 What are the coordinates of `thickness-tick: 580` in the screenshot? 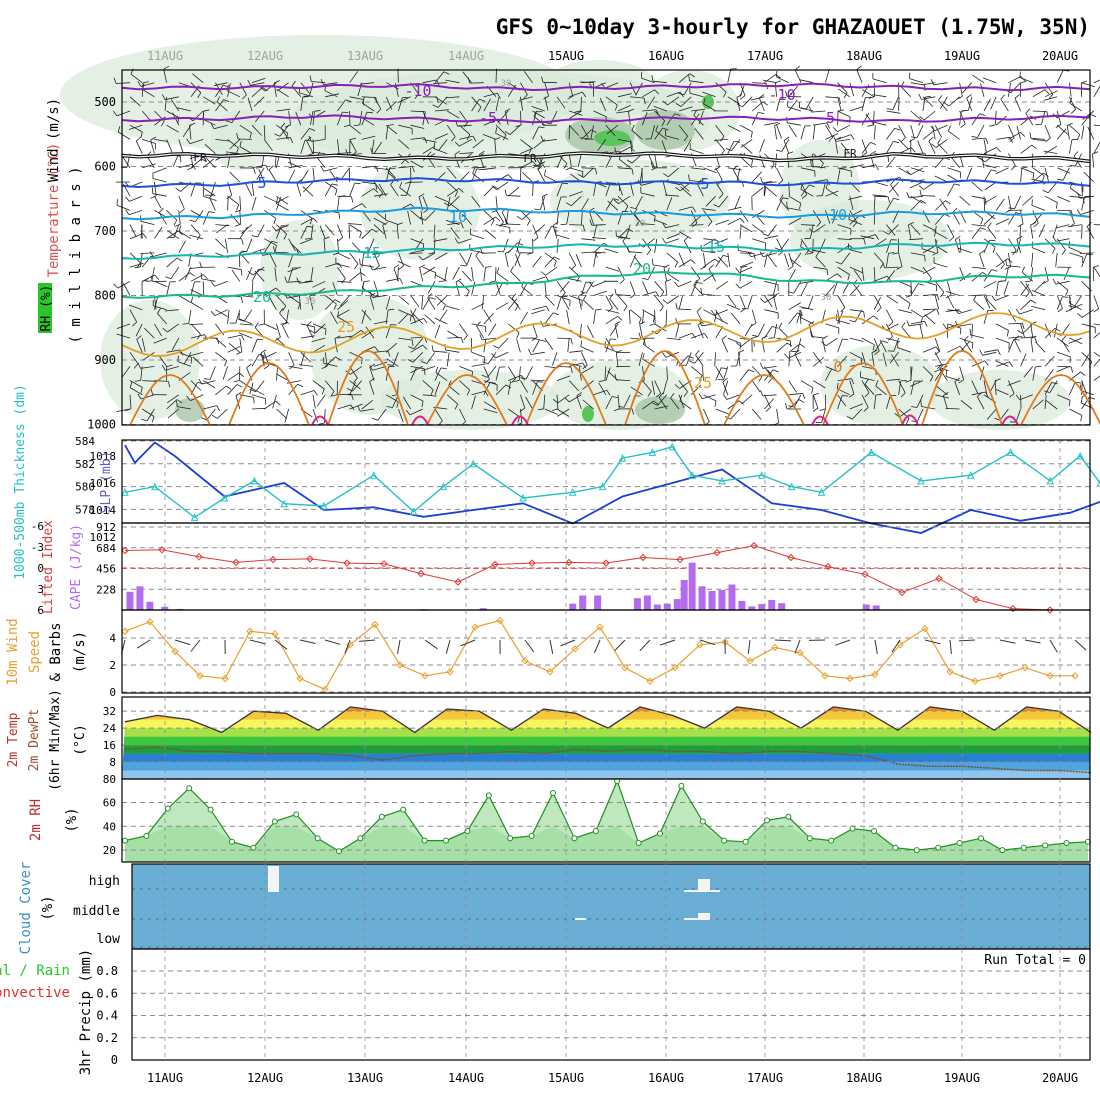 It's located at (85, 487).